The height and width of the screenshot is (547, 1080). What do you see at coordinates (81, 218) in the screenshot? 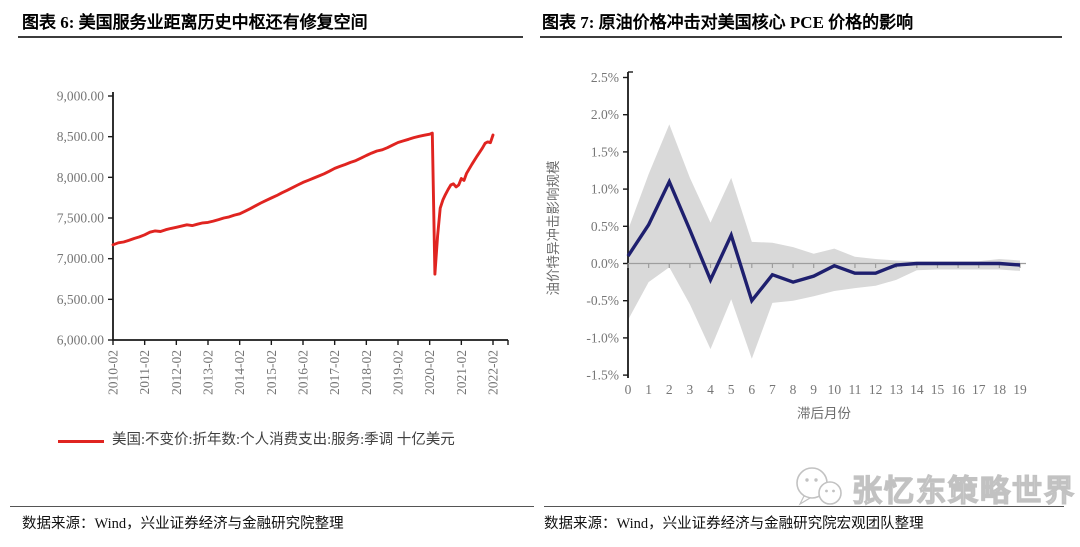
I see `svg-text: 7,500.00` at bounding box center [81, 218].